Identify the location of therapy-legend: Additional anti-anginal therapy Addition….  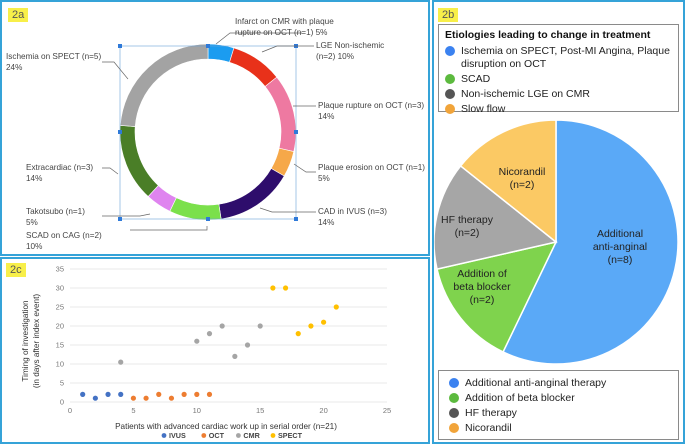
(558, 405).